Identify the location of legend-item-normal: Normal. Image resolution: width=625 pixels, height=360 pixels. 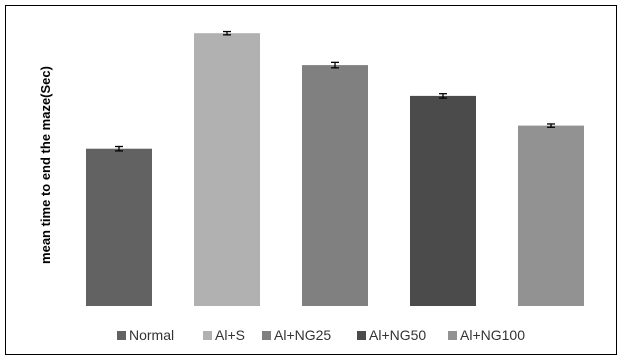
(145, 335).